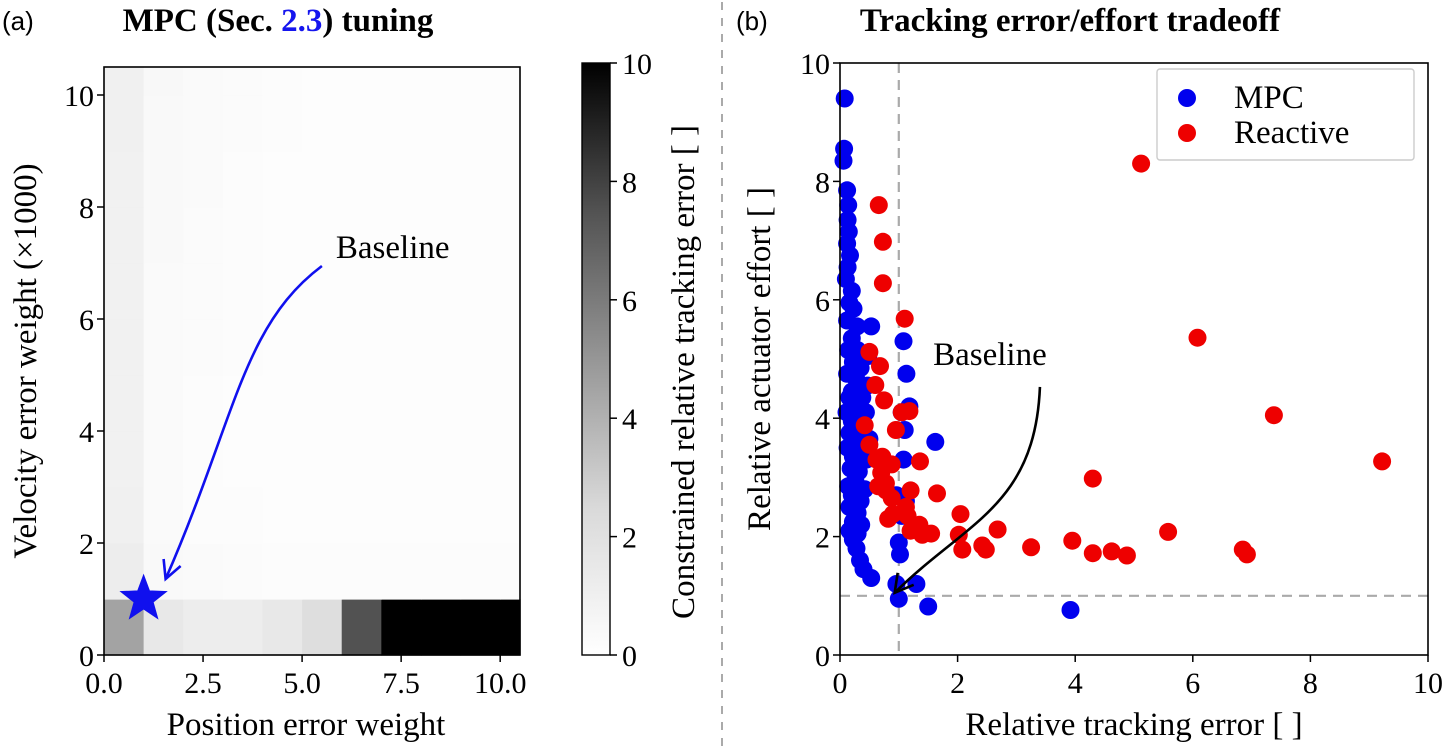  Describe the element at coordinates (1269, 98) in the screenshot. I see `legend-mpc-label: MPC` at that location.